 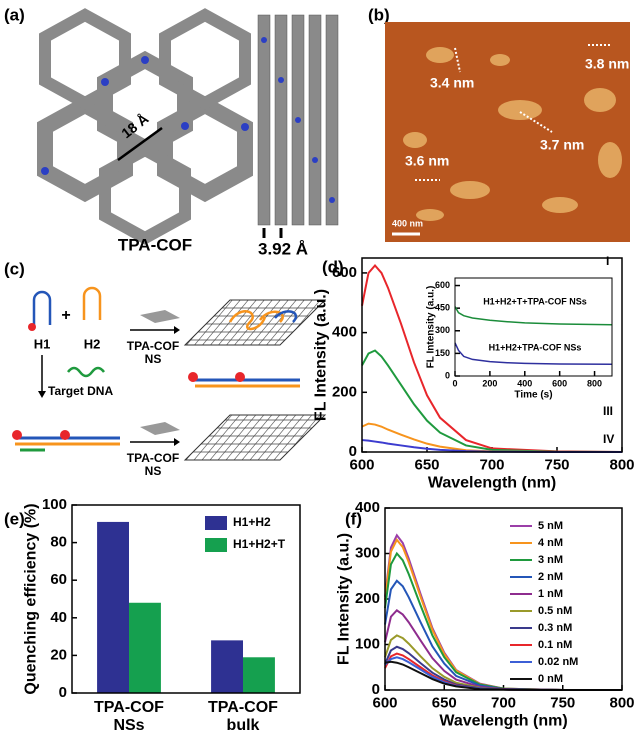 What do you see at coordinates (512, 134) in the screenshot?
I see `afm-flakes` at bounding box center [512, 134].